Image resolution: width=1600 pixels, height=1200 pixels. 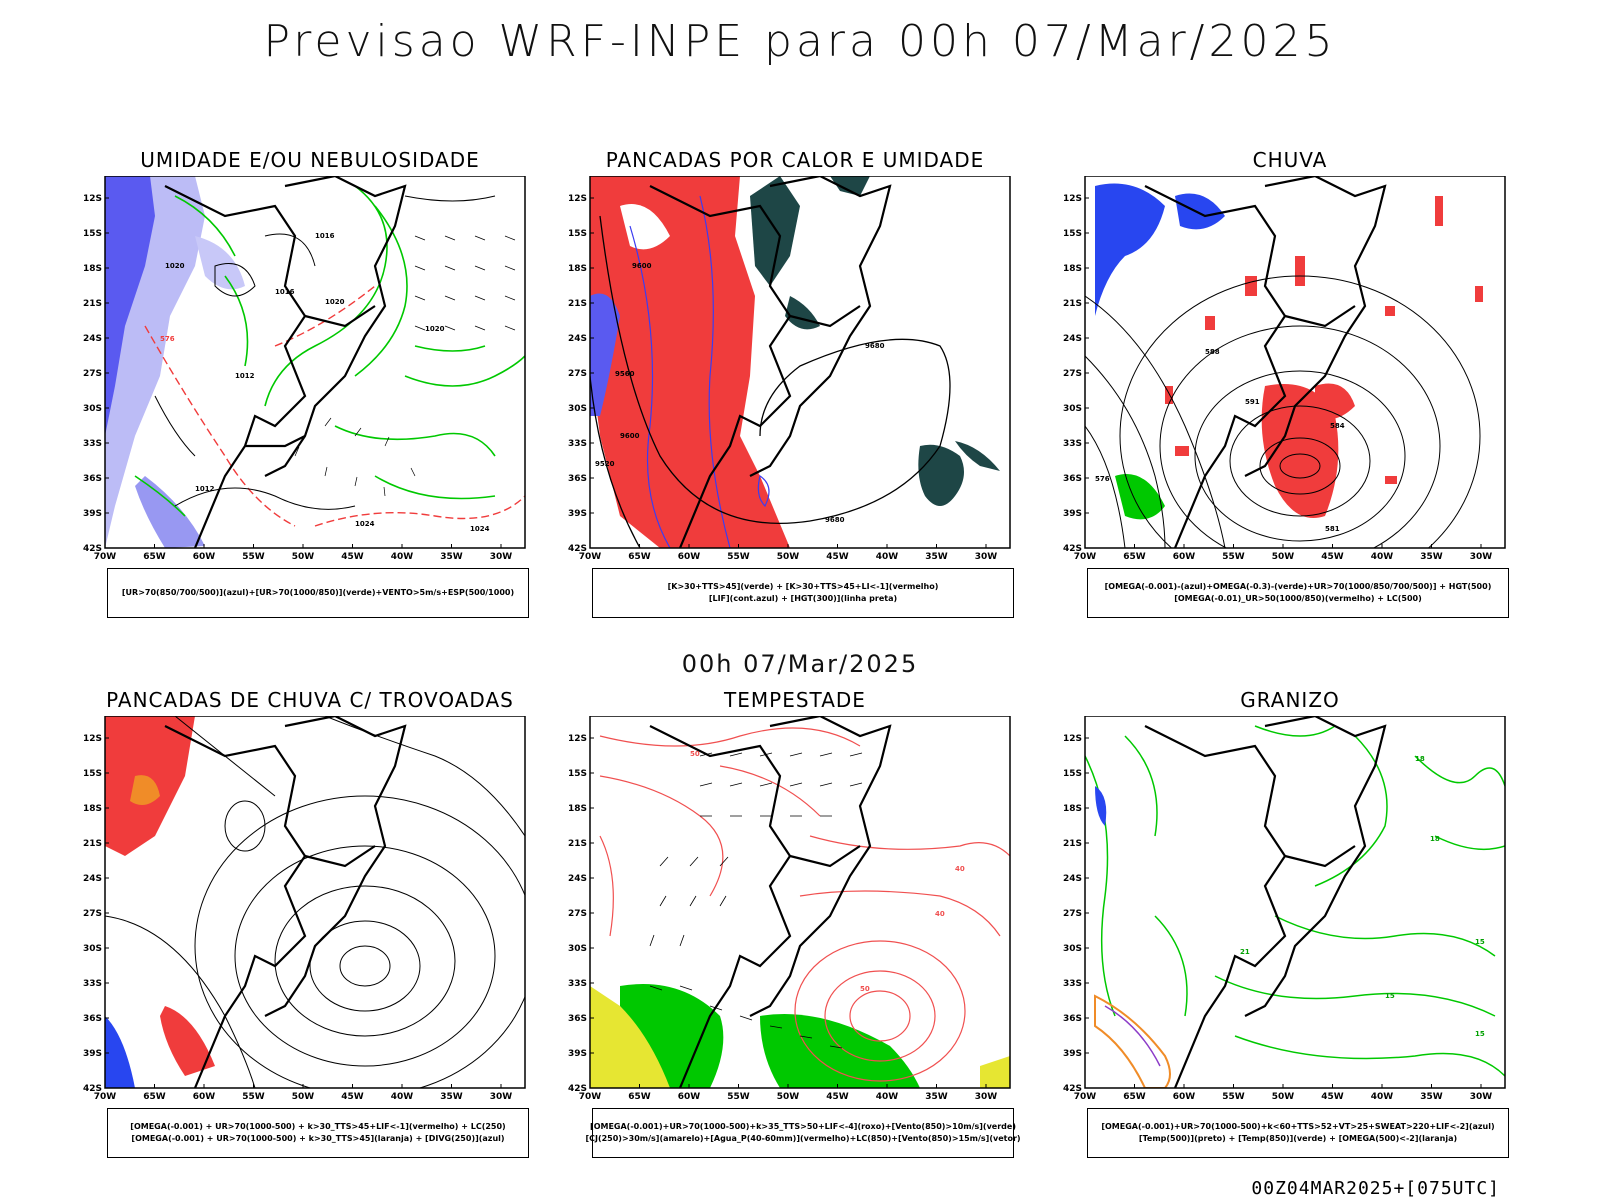 I want to click on contour-label: 50, so click(x=865, y=989).